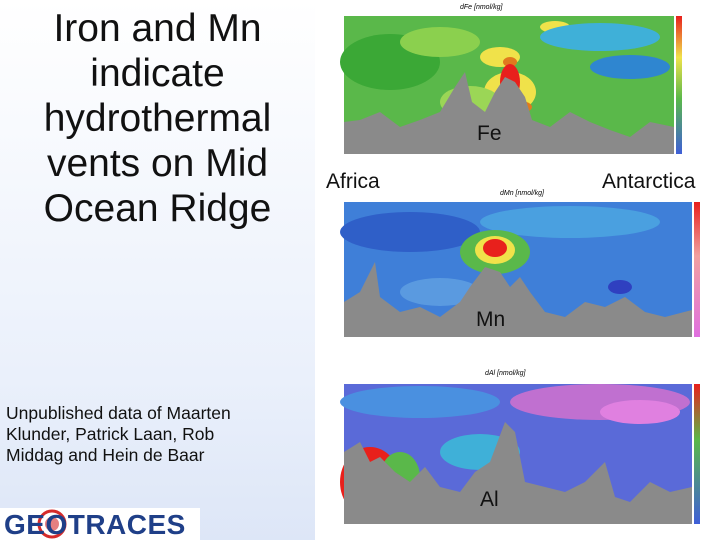 This screenshot has width=720, height=545. Describe the element at coordinates (649, 181) in the screenshot. I see `antarctica-label: Antarctica` at that location.